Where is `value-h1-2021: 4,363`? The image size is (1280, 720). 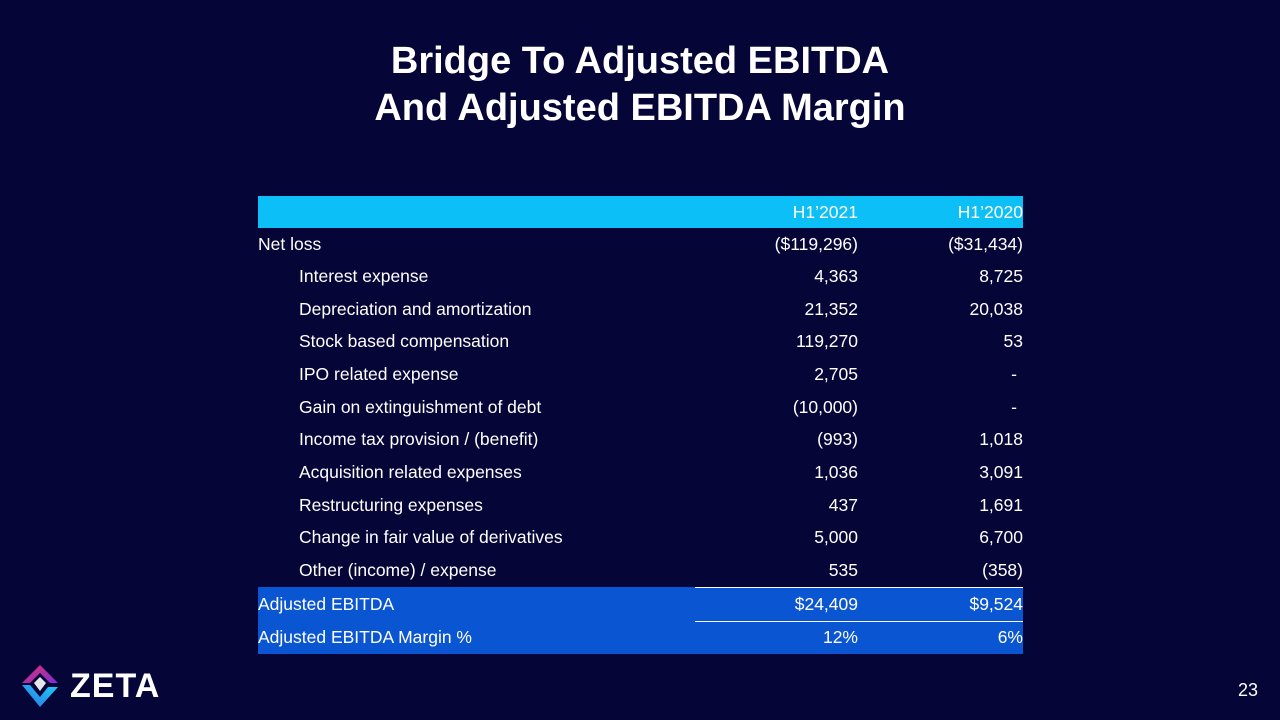
value-h1-2021: 4,363 is located at coordinates (836, 275).